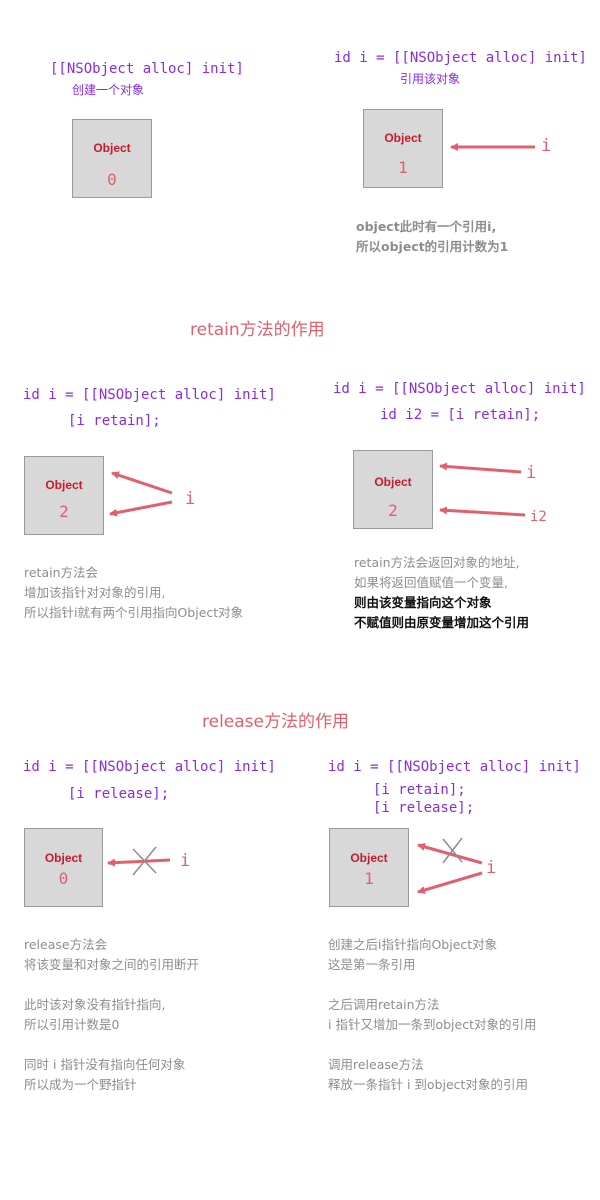 The image size is (600, 1200). What do you see at coordinates (460, 415) in the screenshot?
I see `retain-assign-code: id i2 = [i retain];` at bounding box center [460, 415].